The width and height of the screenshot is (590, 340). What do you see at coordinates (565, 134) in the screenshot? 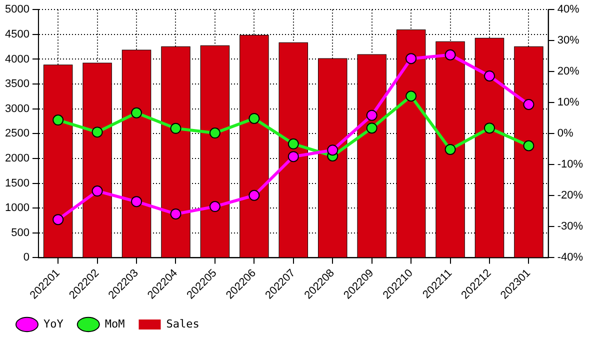
I see `y2-tick-label: 0%` at bounding box center [565, 134].